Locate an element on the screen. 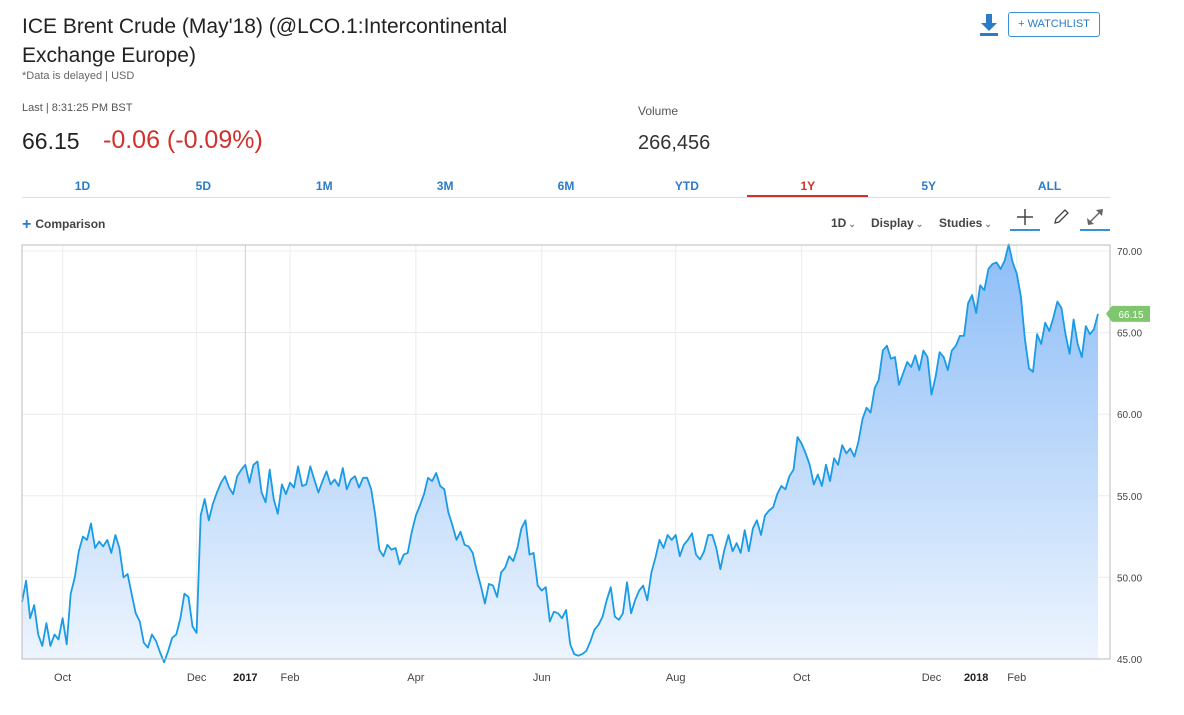 This screenshot has width=1184, height=715. price-change: -0.06 (-0.09%) is located at coordinates (183, 140).